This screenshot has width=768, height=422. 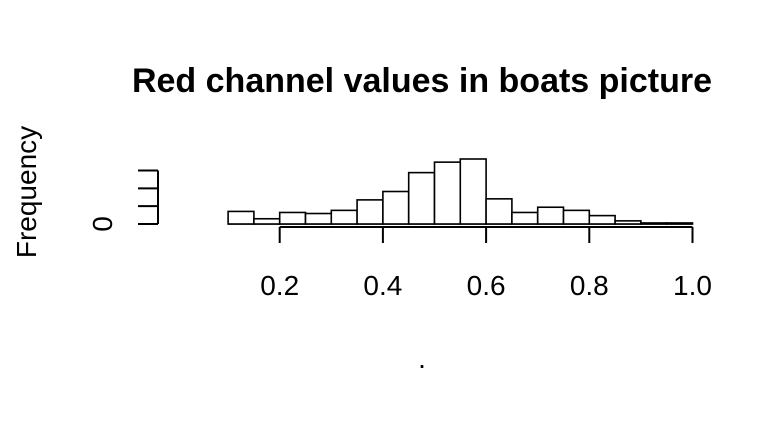 What do you see at coordinates (486, 263) in the screenshot?
I see `x-axis: 0.2 0.4 0.6 0.8 1.0` at bounding box center [486, 263].